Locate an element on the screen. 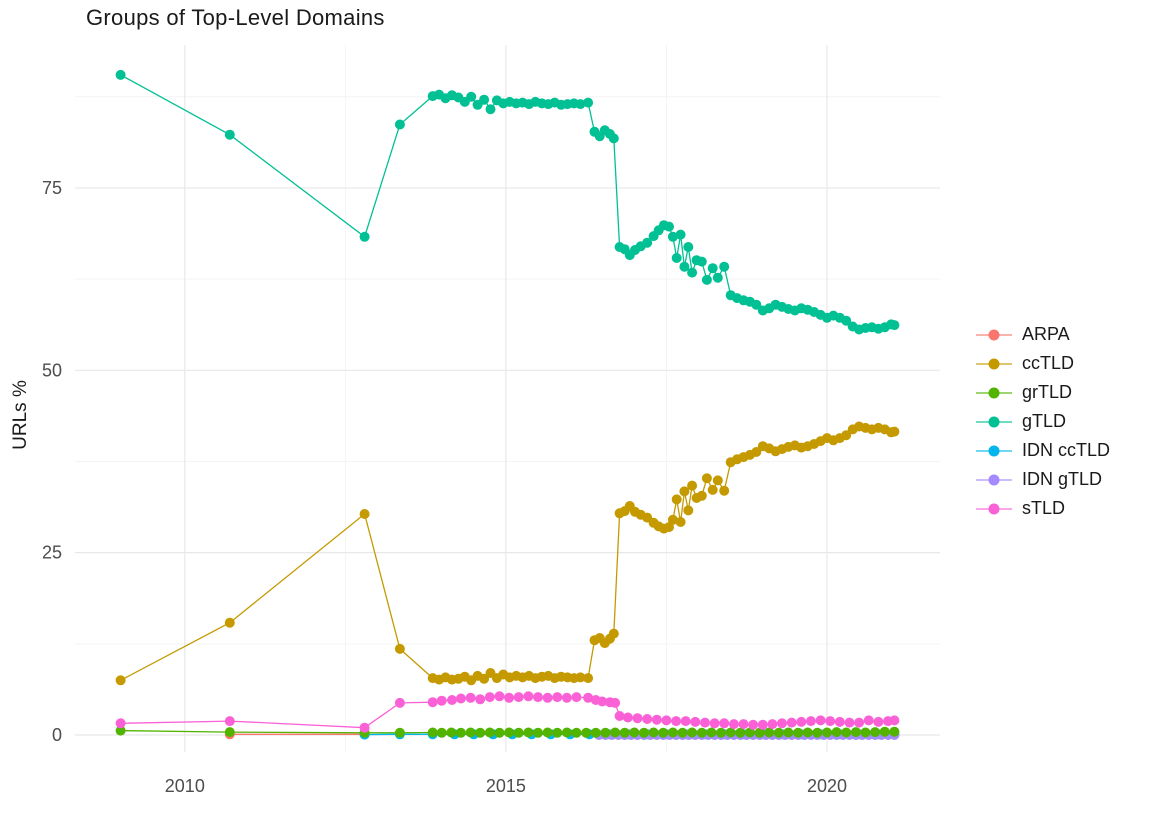 The height and width of the screenshot is (827, 1164). x-axis-tick-label: 2015 is located at coordinates (506, 786).